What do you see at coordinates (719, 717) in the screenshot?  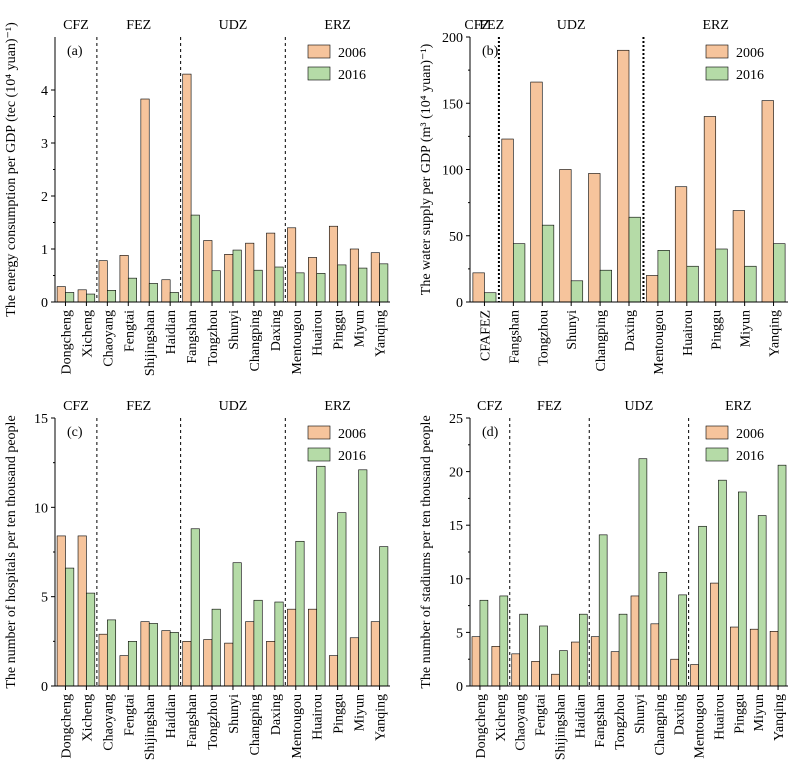 I see `x-tick-label-huairou: Huairou` at bounding box center [719, 717].